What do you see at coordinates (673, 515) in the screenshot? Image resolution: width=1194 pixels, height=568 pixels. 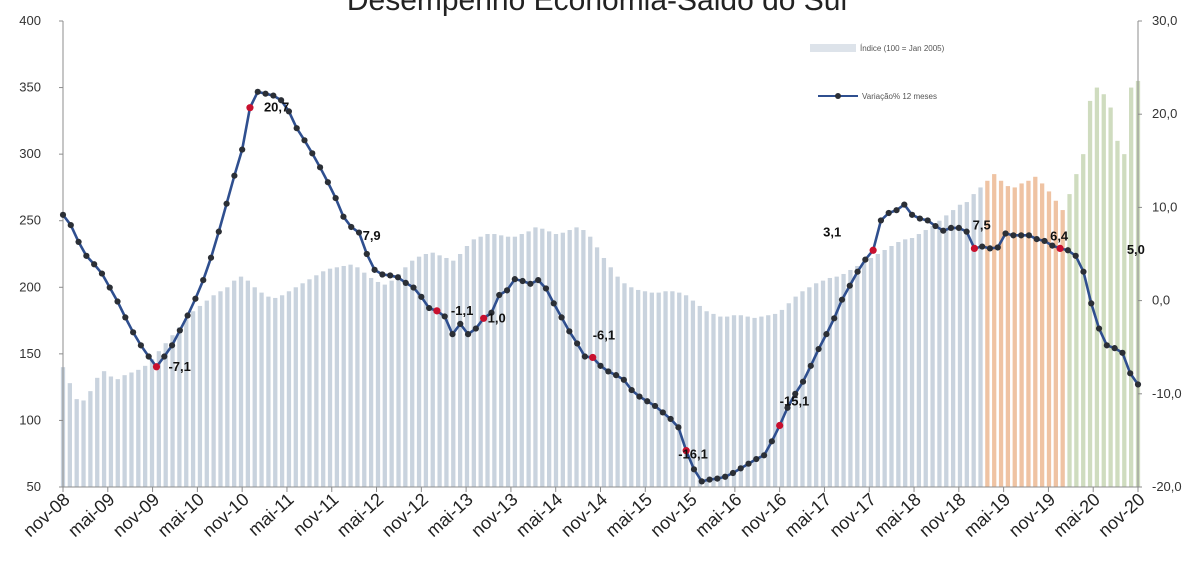 I see `x-tick-label: nov-15` at bounding box center [673, 515].